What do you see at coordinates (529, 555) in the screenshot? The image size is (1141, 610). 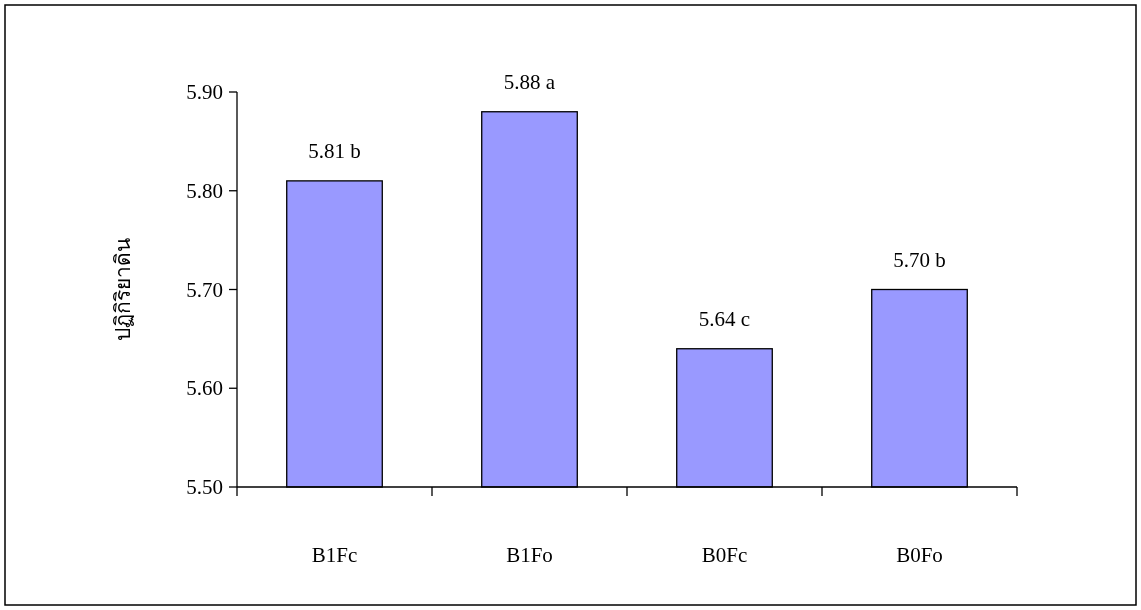 I see `x-tick-label: B1Fo` at bounding box center [529, 555].